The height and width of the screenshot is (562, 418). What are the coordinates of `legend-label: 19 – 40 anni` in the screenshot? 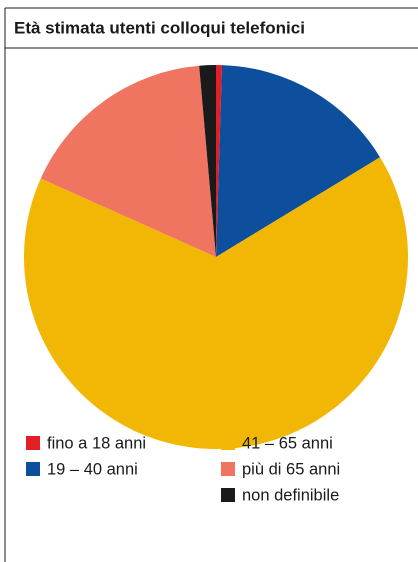 It's located at (92, 469).